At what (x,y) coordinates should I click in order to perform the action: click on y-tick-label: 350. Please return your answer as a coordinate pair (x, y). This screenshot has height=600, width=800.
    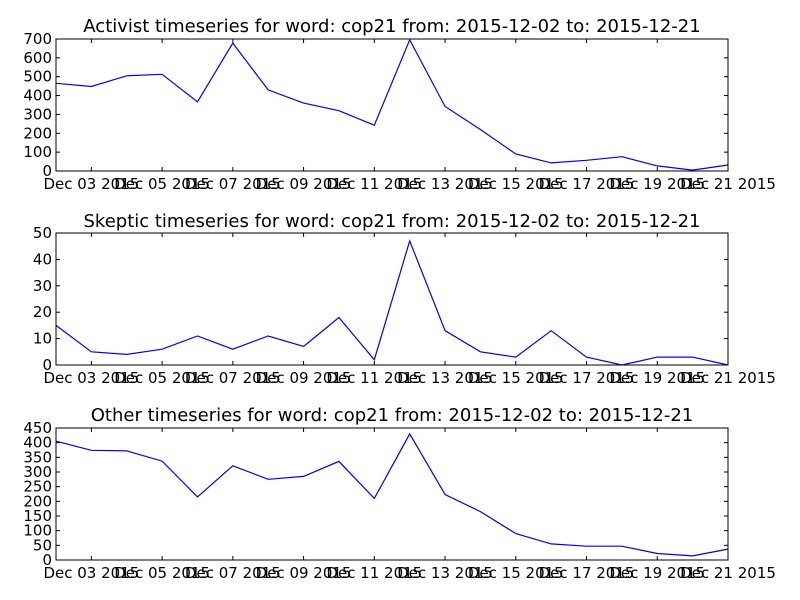
    Looking at the image, I should click on (37, 457).